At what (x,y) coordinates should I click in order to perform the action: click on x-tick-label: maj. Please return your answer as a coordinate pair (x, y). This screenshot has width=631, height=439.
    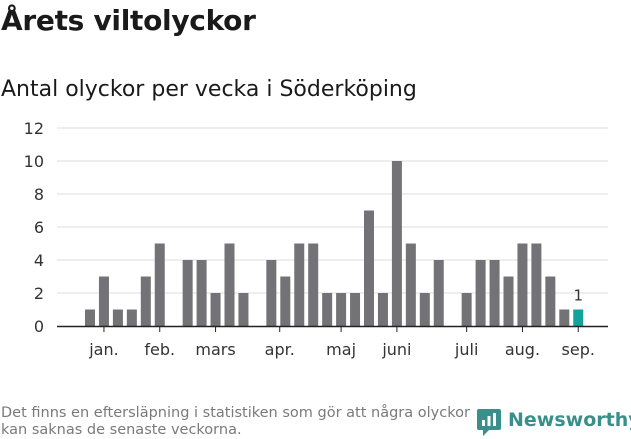
    Looking at the image, I should click on (341, 349).